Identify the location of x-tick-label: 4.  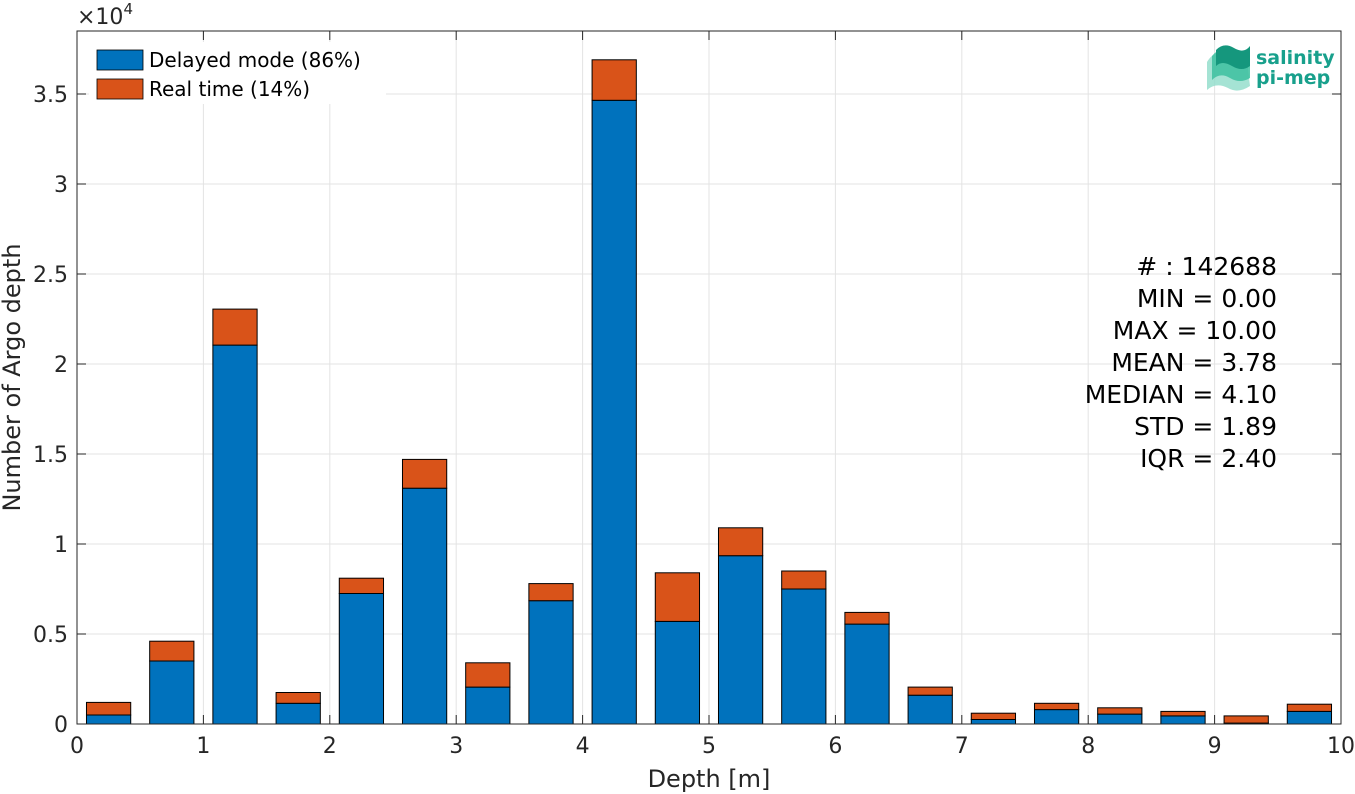
(583, 746).